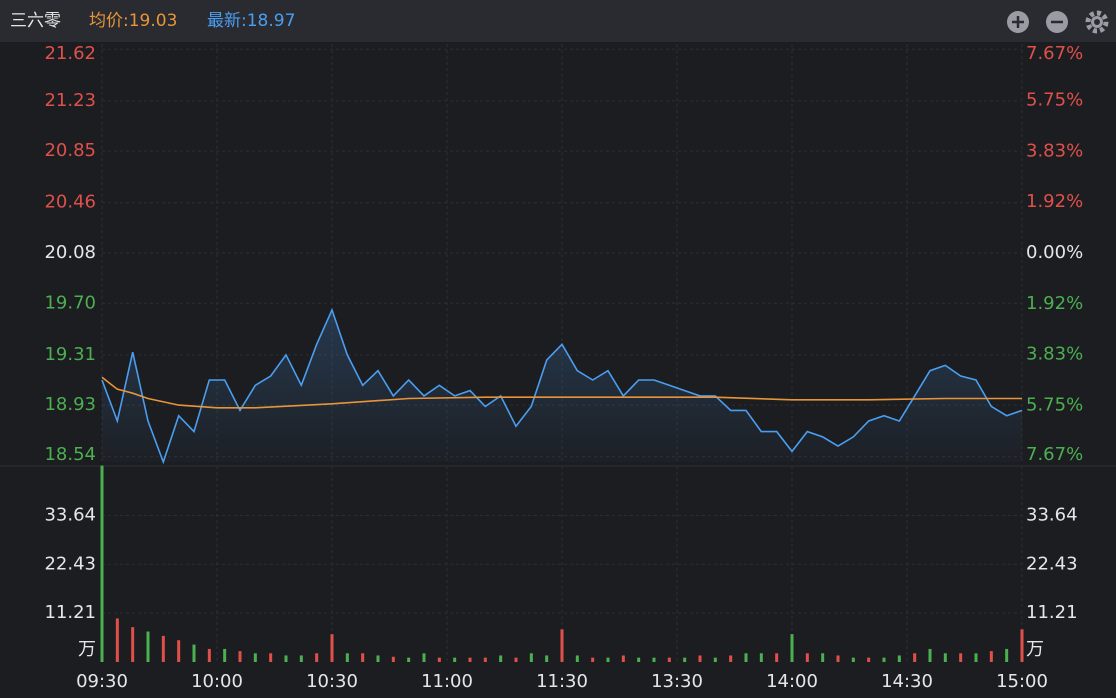 Image resolution: width=1116 pixels, height=698 pixels. I want to click on y-tick-label: 20.85, so click(70, 150).